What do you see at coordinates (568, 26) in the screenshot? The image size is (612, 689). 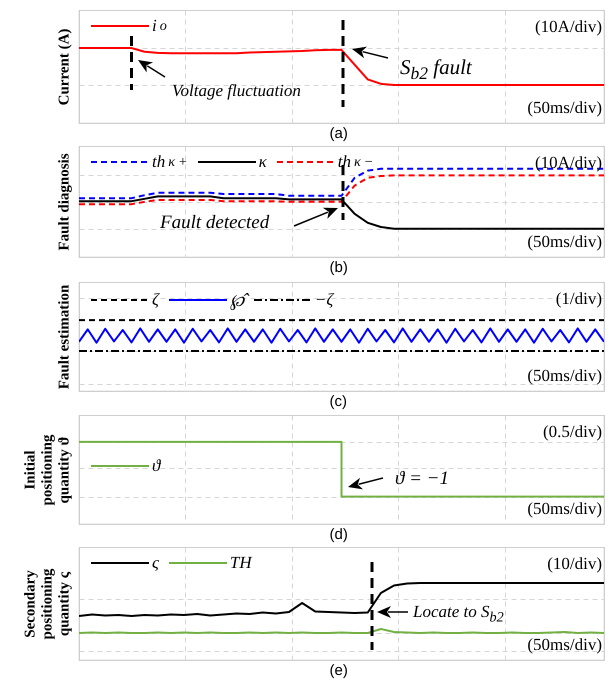 I see `text: (10A/div)` at bounding box center [568, 26].